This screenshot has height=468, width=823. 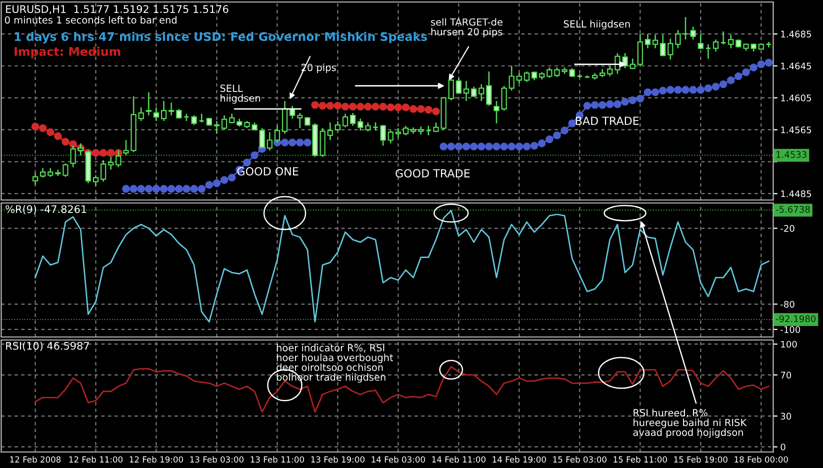 What do you see at coordinates (786, 375) in the screenshot?
I see `y-tick-label: 70` at bounding box center [786, 375].